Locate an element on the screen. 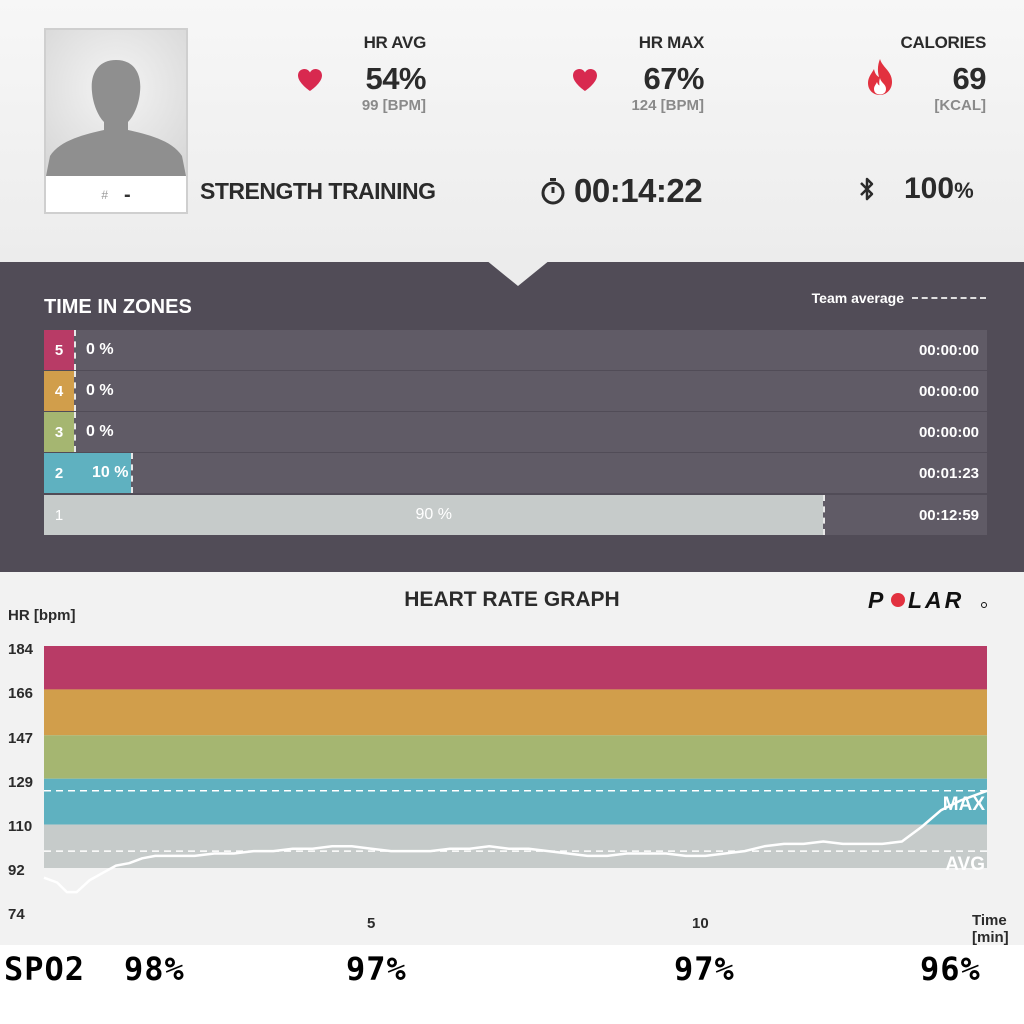 The width and height of the screenshot is (1024, 1024). heart-rate-series-line is located at coordinates (515, 841).